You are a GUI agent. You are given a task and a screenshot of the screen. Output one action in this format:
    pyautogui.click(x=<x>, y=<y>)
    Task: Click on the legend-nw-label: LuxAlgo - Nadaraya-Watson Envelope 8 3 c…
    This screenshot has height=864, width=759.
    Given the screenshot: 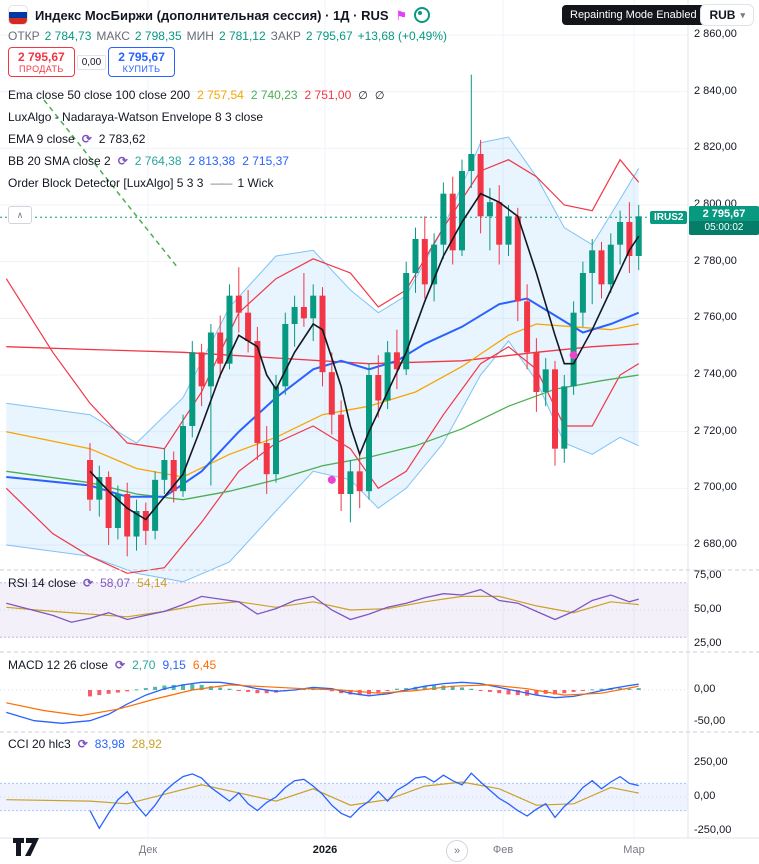 What is the action you would take?
    pyautogui.click(x=136, y=117)
    